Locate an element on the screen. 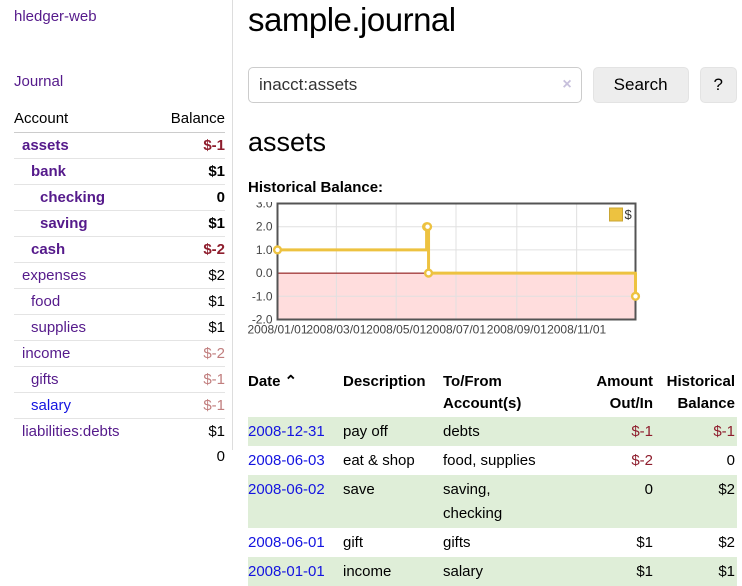 Image resolution: width=742 pixels, height=586 pixels. accounts-total-row: 0 is located at coordinates (119, 456).